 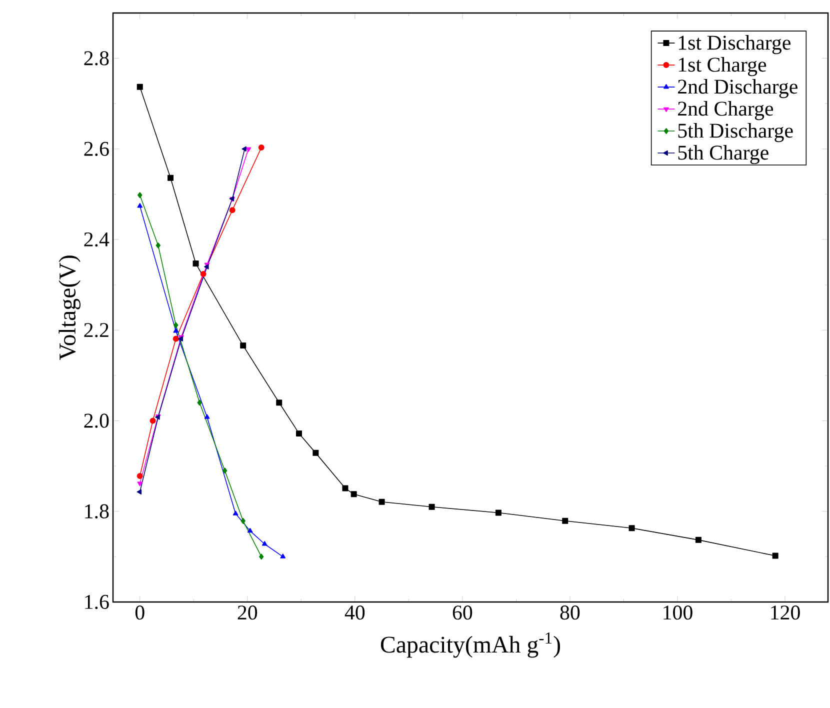 What do you see at coordinates (722, 66) in the screenshot?
I see `legend-label: 1st Charge` at bounding box center [722, 66].